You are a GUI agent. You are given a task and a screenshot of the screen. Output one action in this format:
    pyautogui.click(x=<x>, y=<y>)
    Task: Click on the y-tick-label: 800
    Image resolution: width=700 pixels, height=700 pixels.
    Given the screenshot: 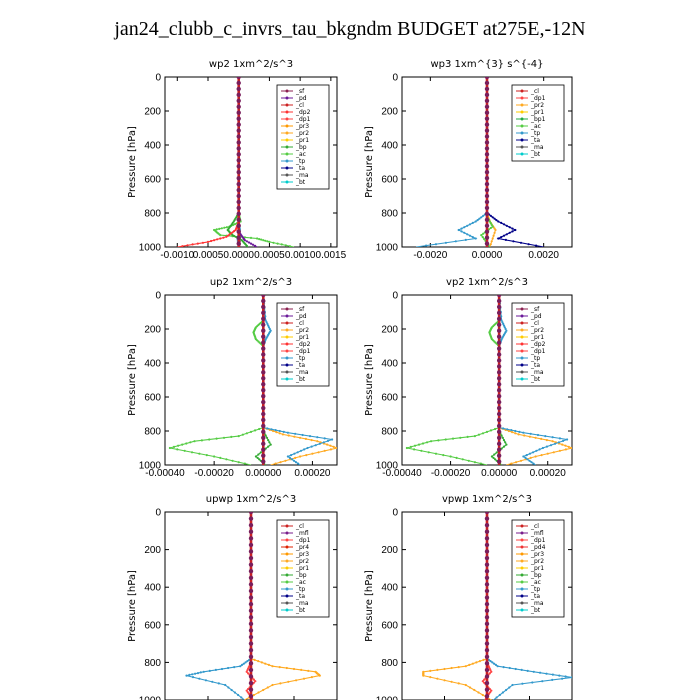 What is the action you would take?
    pyautogui.click(x=152, y=663)
    